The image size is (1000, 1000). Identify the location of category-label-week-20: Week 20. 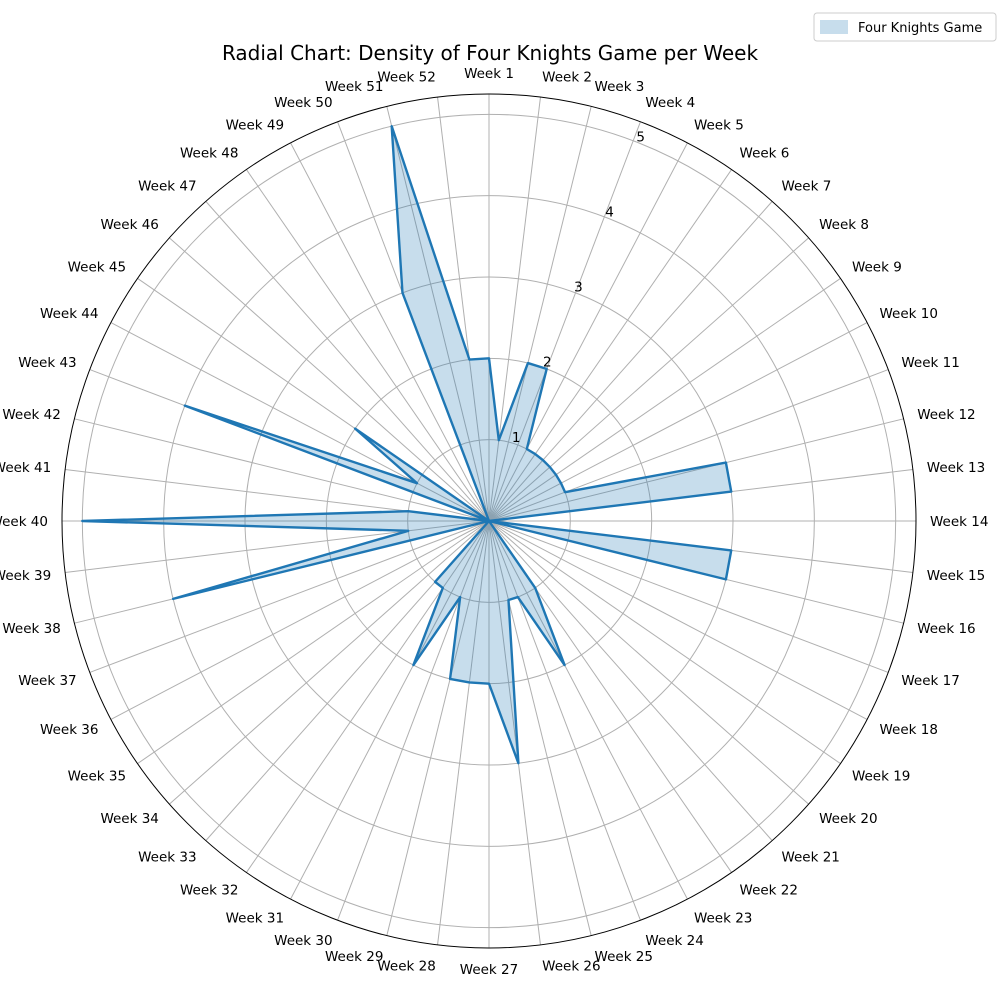
(848, 819).